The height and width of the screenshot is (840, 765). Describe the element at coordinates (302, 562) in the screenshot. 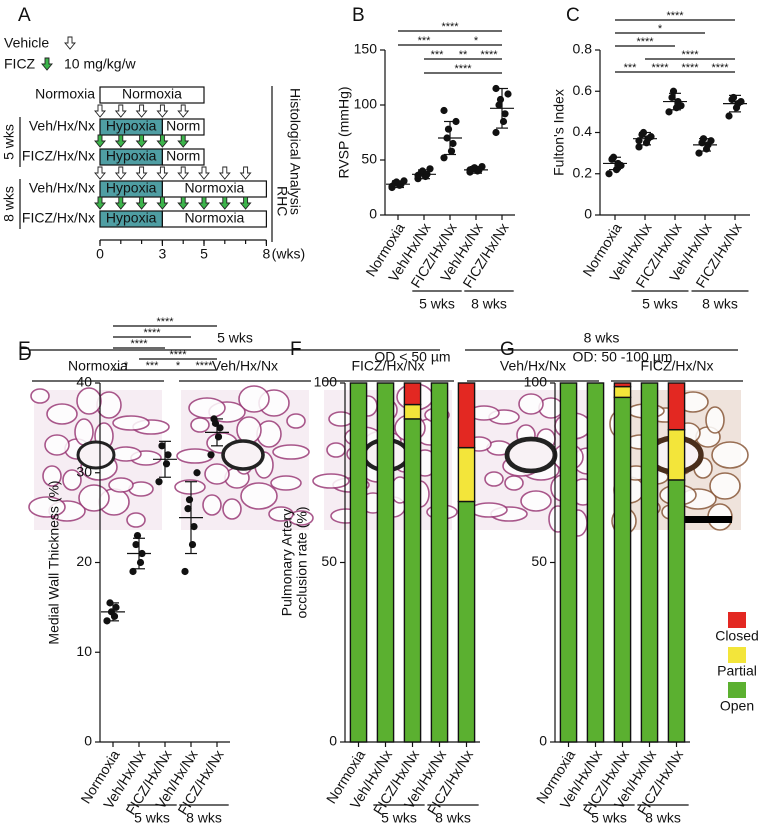

I see `y-axis-label: occlusion rate (%)` at that location.